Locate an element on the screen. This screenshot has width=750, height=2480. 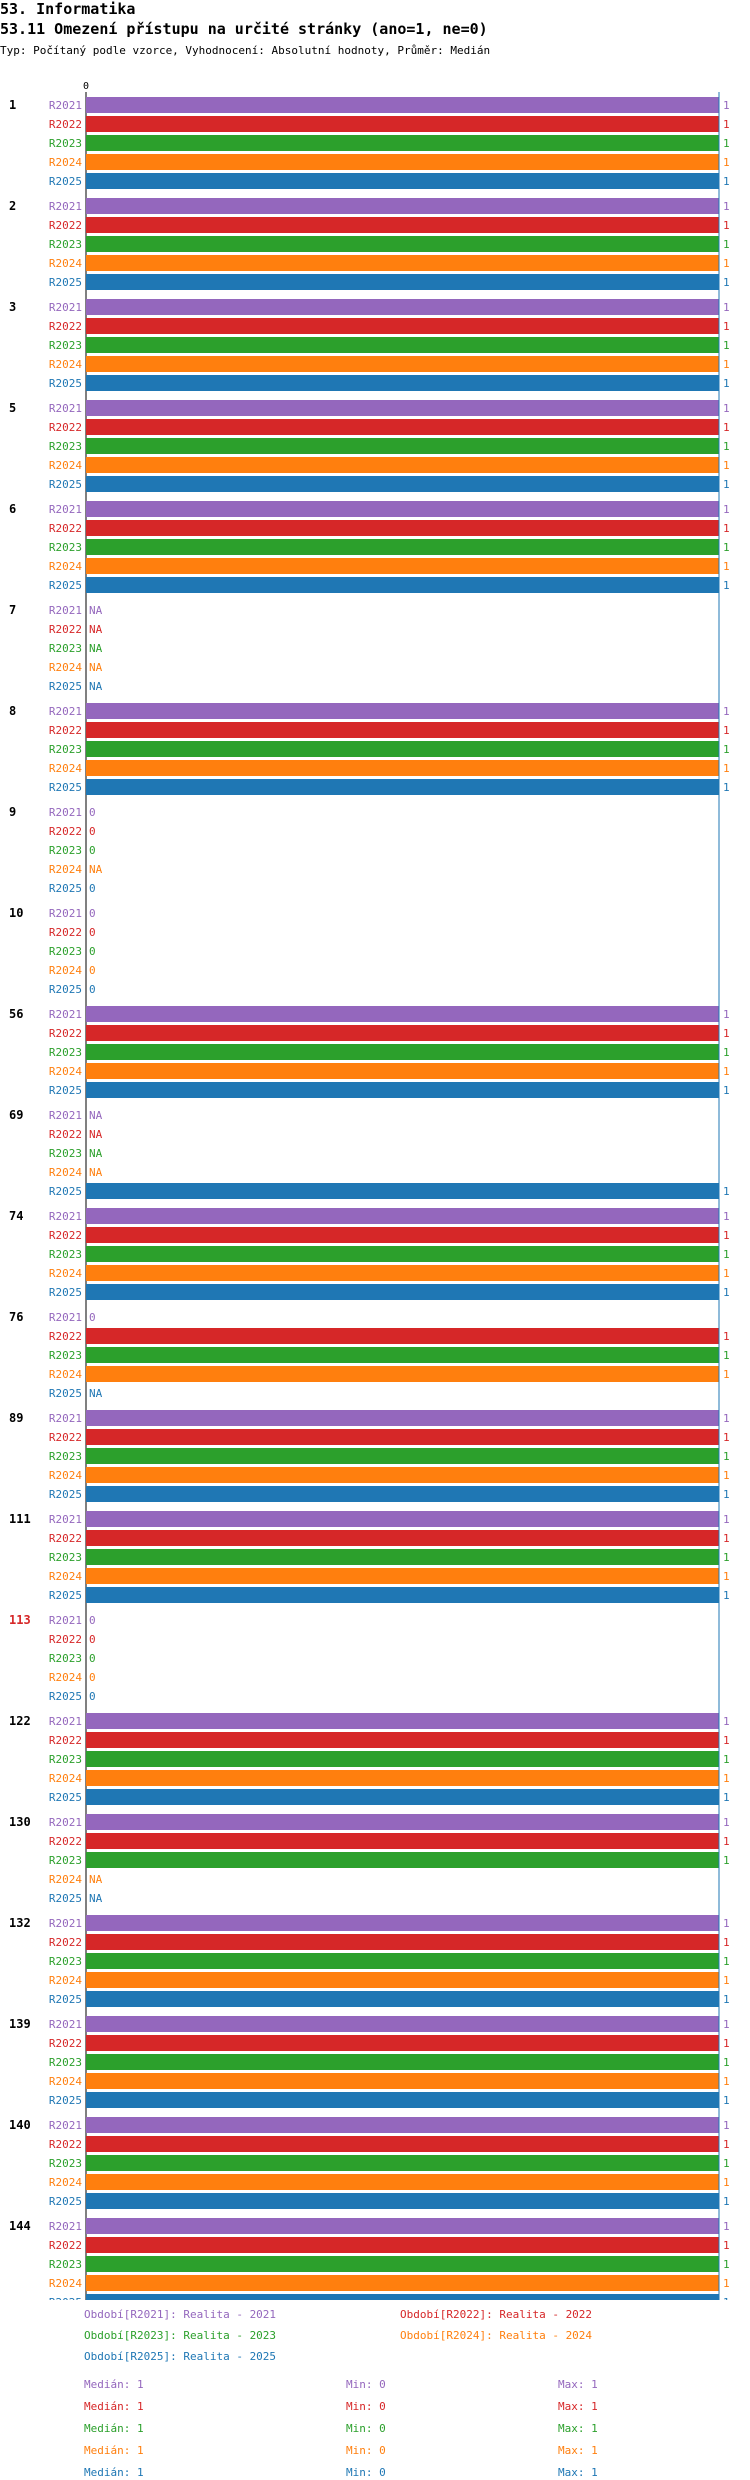
group-label: 111 is located at coordinates (20, 1519).